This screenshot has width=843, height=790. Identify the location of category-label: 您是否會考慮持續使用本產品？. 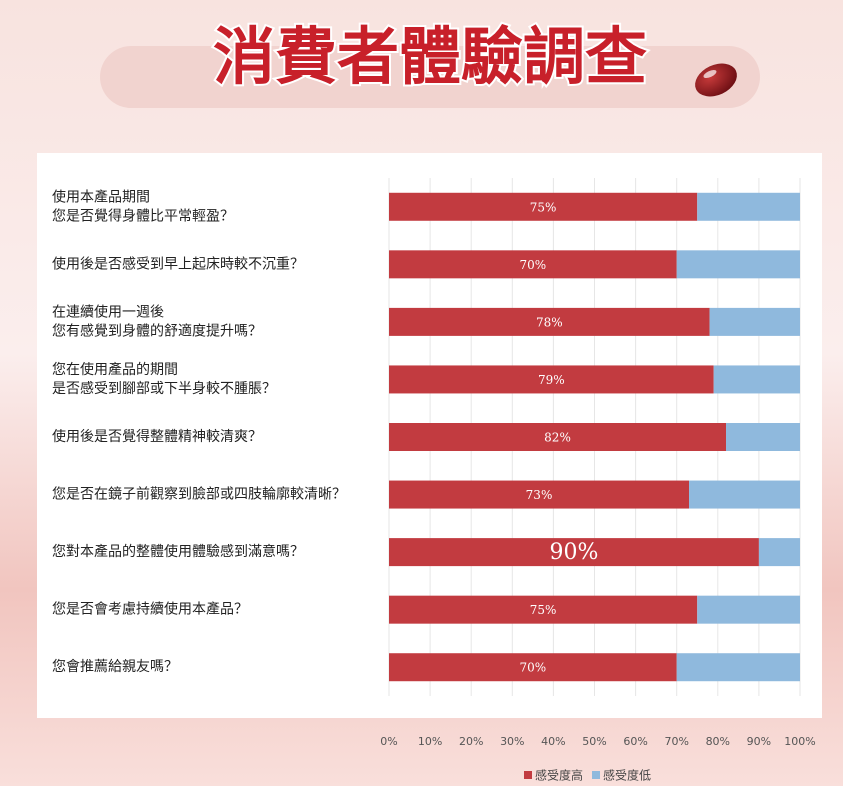
(150, 609).